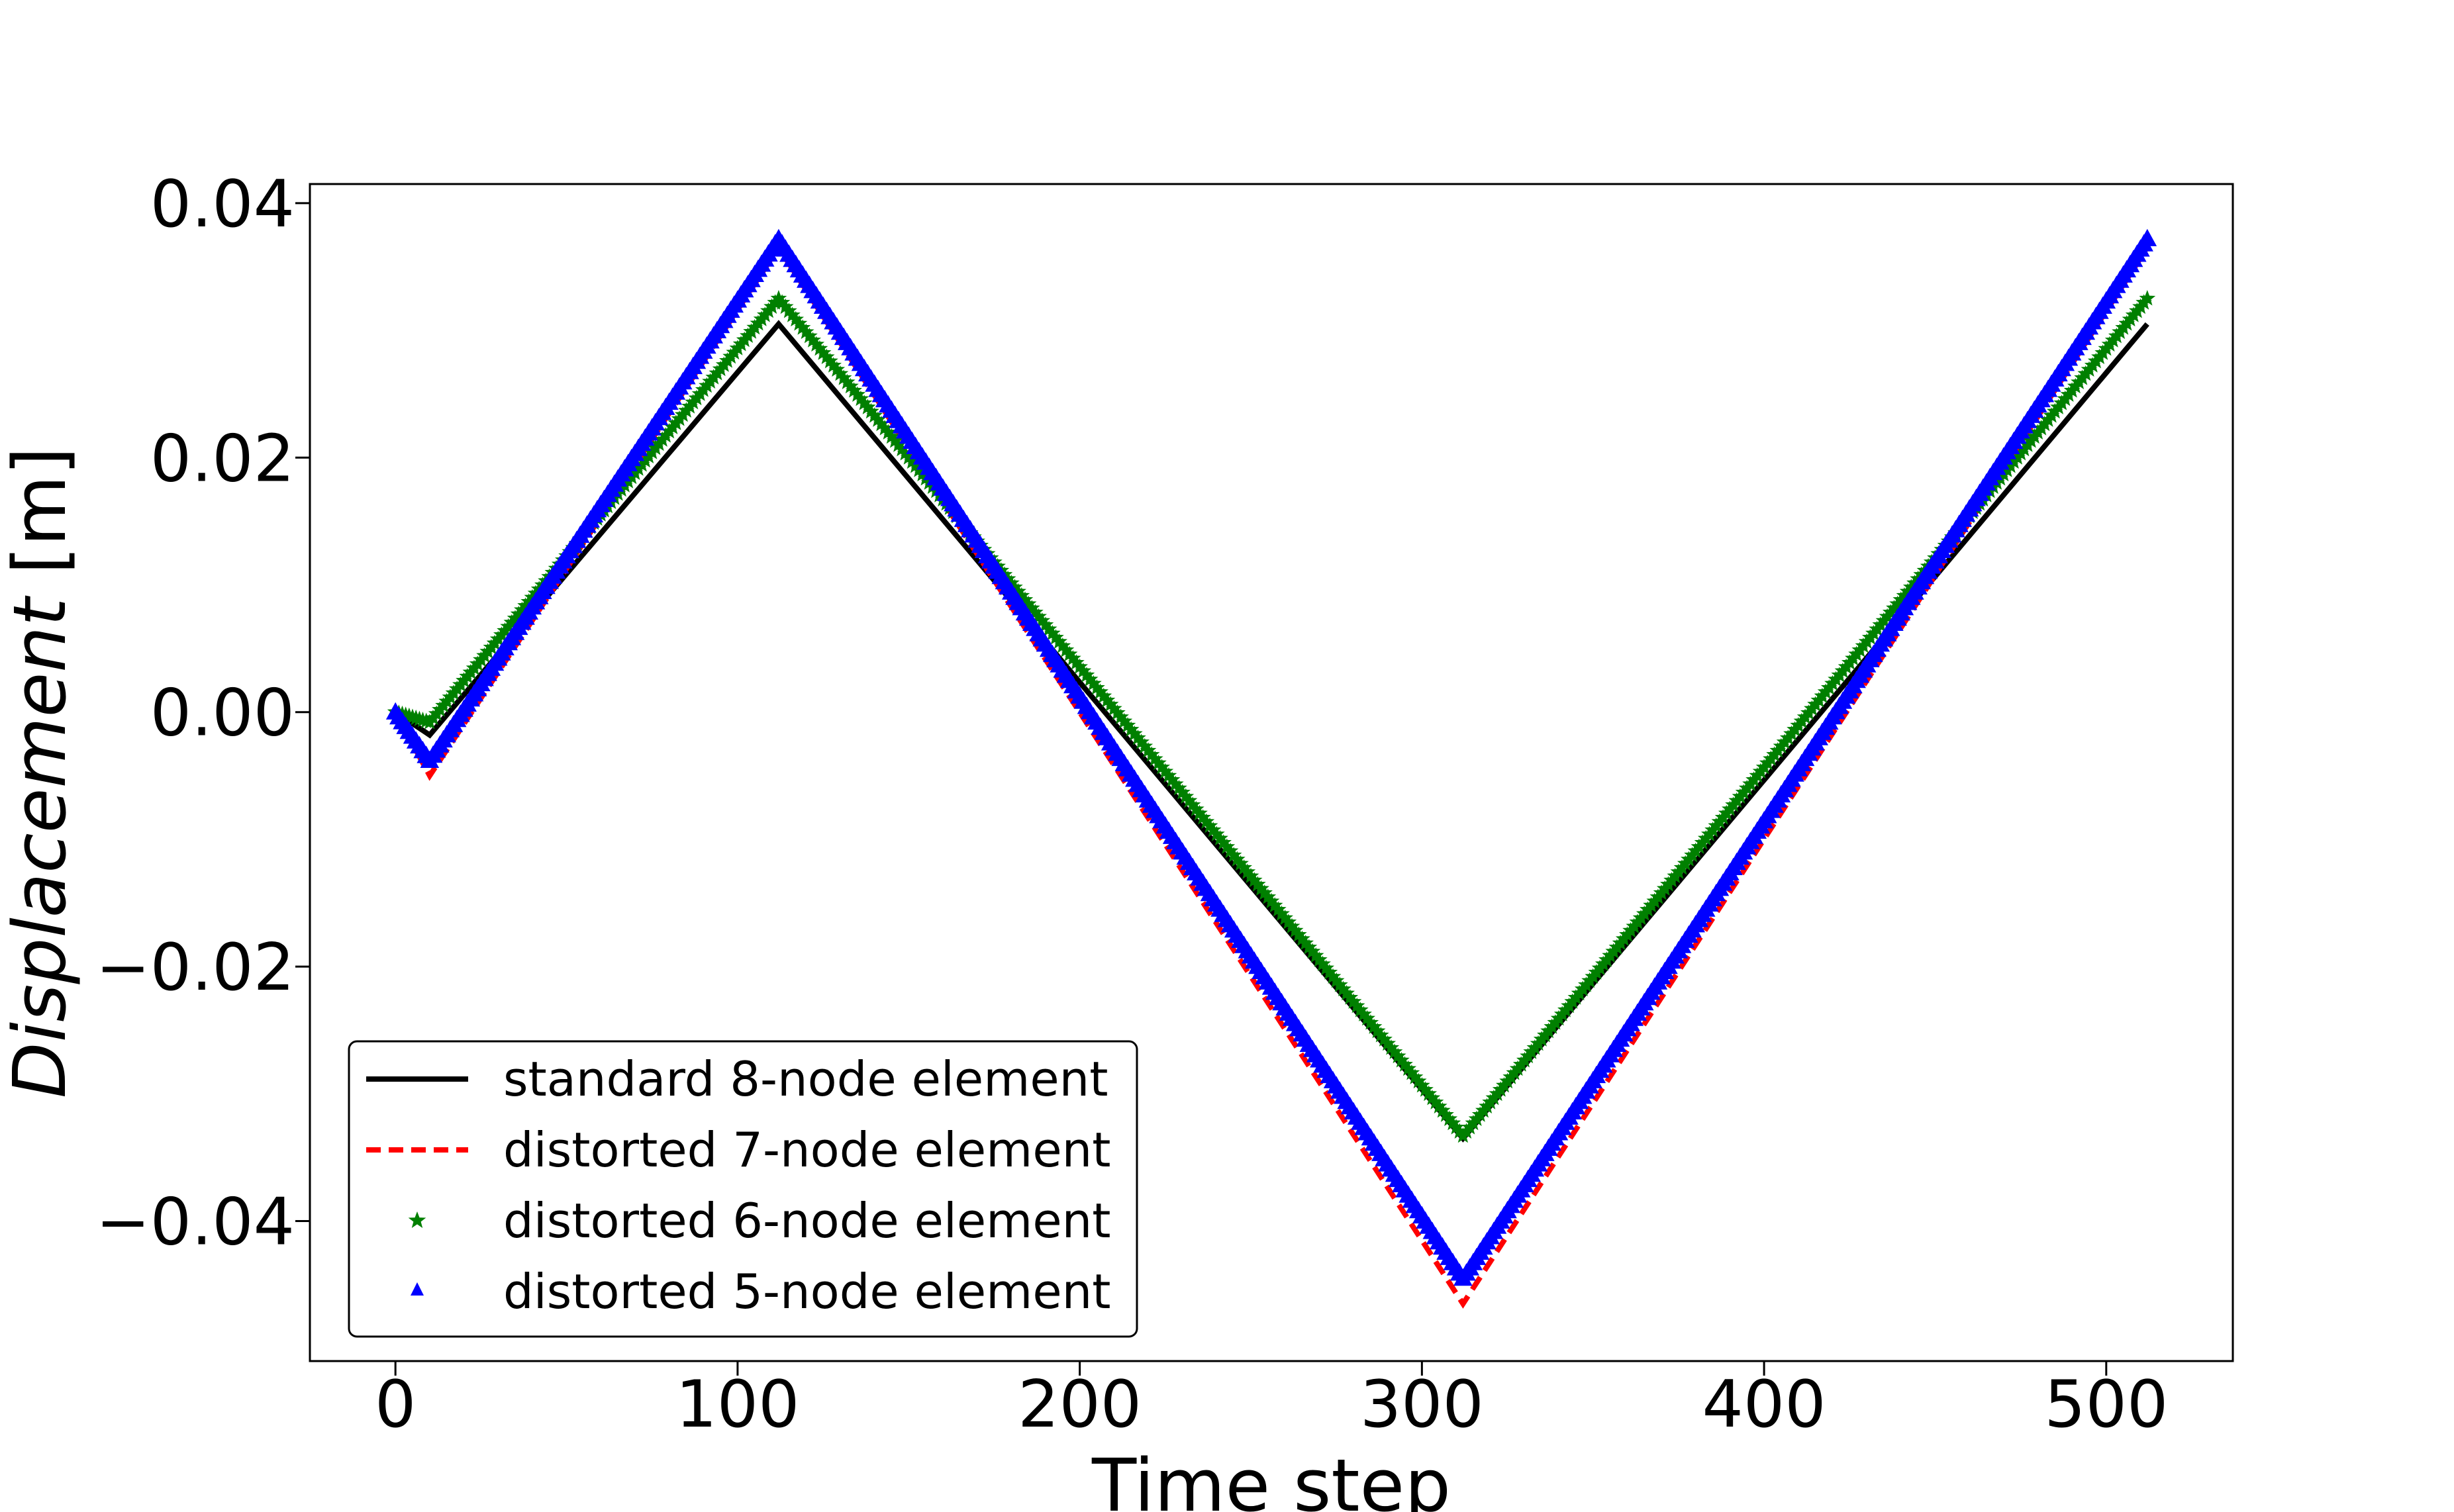 The image size is (2454, 1512). Describe the element at coordinates (41, 522) in the screenshot. I see `y-axis-label-unit: [m]` at that location.